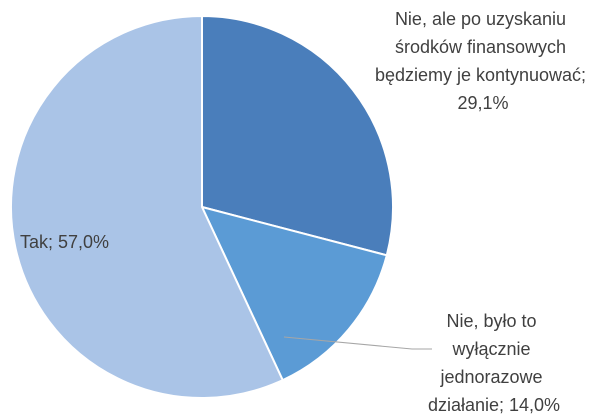  What do you see at coordinates (483, 47) in the screenshot?
I see `label-line: środków finansowych` at bounding box center [483, 47].